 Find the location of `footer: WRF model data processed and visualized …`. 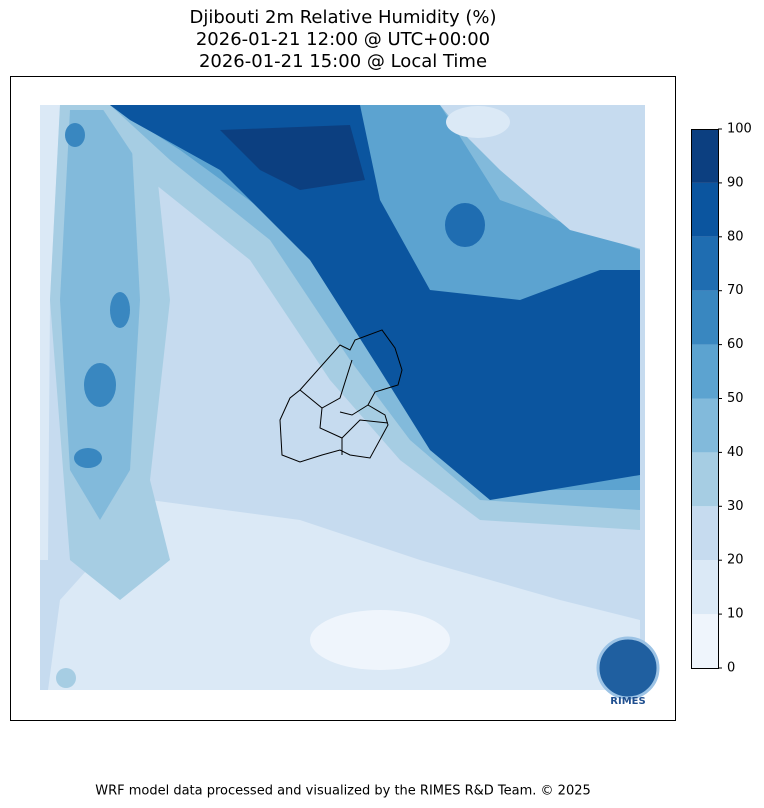

footer: WRF model data processed and visualized … is located at coordinates (343, 791).